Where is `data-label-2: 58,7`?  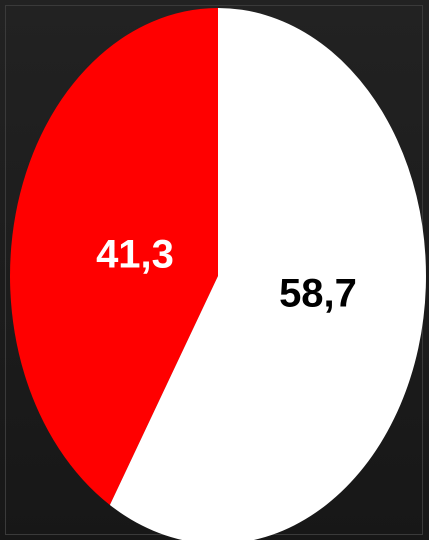
data-label-2: 58,7 is located at coordinates (318, 294).